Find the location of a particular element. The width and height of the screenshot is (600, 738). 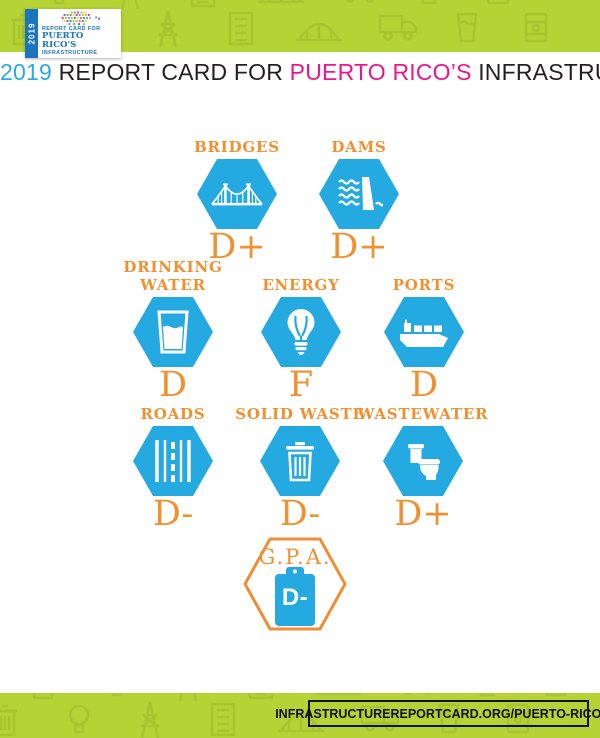

category-card-energy: ENERGY F is located at coordinates (301, 329).